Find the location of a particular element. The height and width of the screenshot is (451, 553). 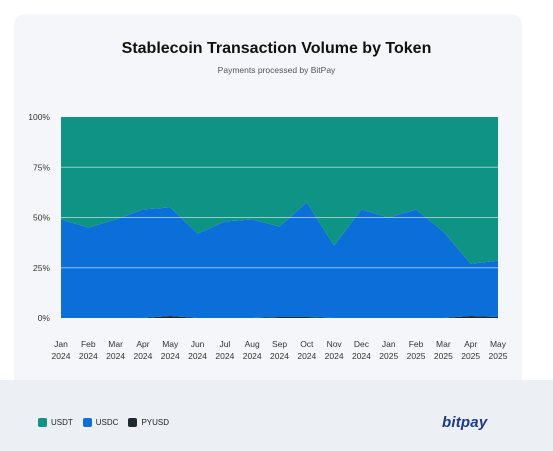

legend-label: USDT is located at coordinates (62, 422).